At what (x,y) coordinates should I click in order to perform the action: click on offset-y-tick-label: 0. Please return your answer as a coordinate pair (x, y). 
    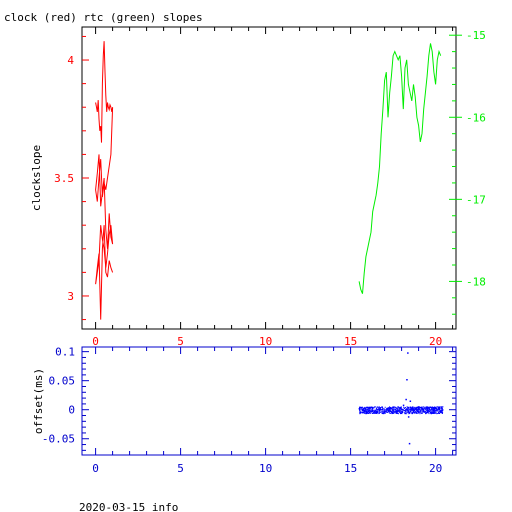
    Looking at the image, I should click on (71, 410).